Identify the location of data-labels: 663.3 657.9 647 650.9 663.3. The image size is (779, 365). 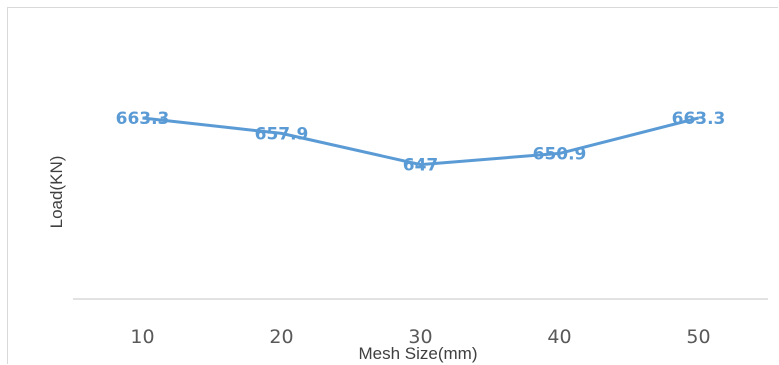
(421, 142).